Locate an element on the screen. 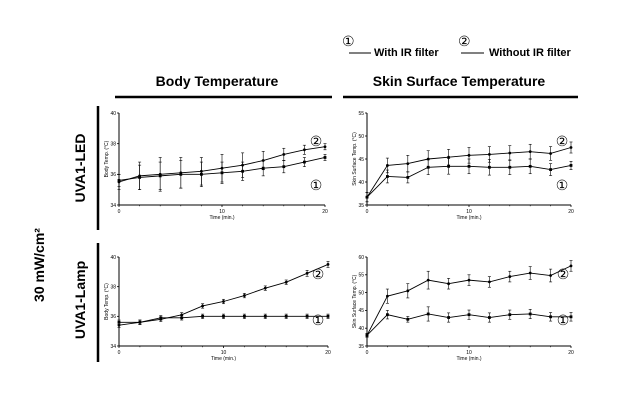 The image size is (640, 408). y-tick-label: 55 is located at coordinates (361, 114).